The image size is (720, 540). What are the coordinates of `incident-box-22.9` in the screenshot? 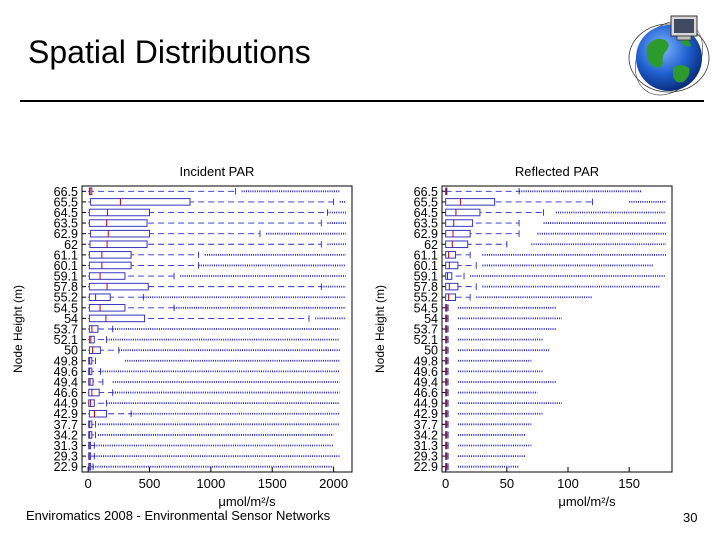 It's located at (211, 466).